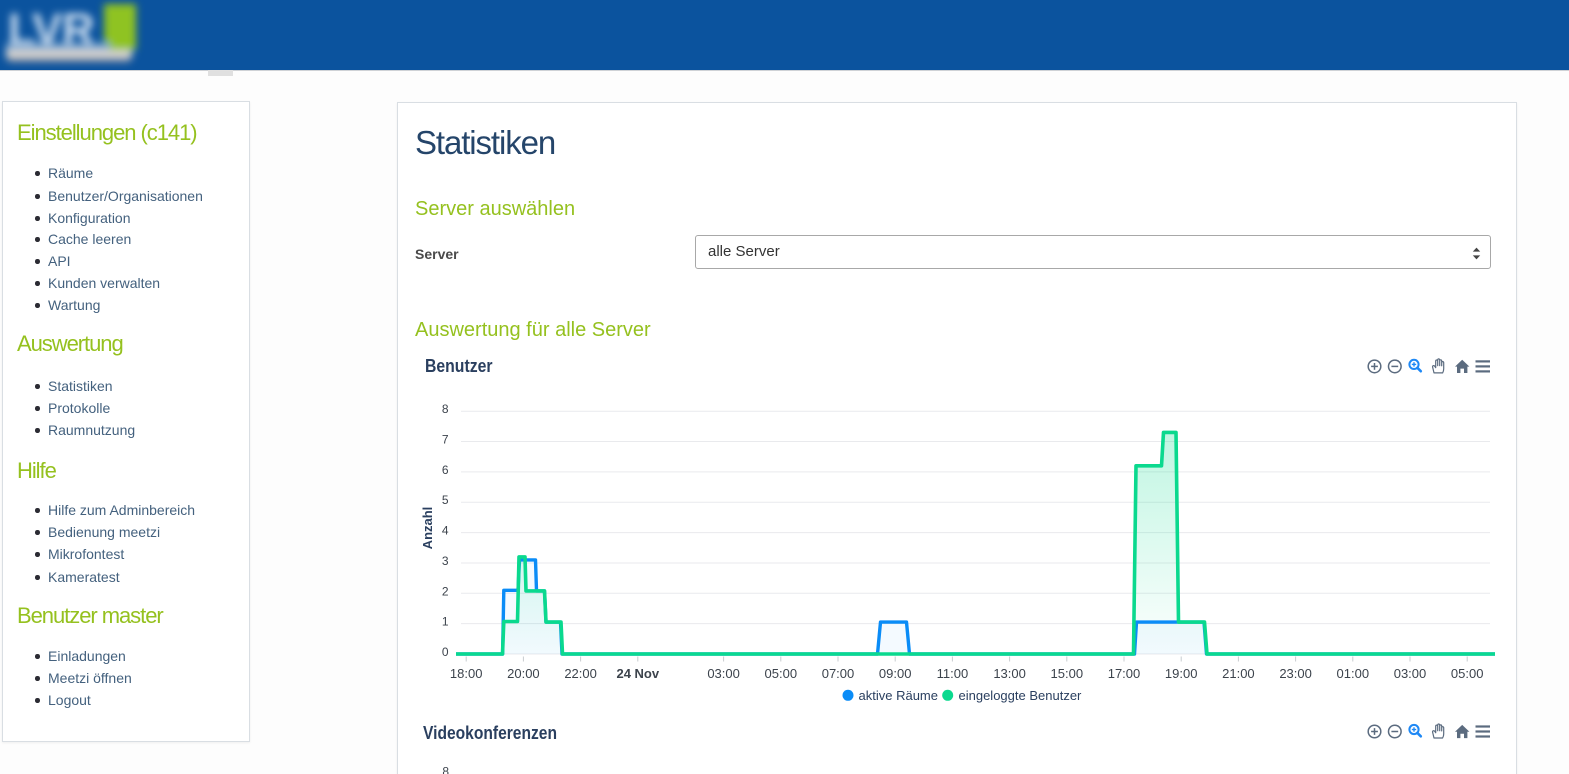 The image size is (1569, 774). Describe the element at coordinates (490, 732) in the screenshot. I see `svg-text: Videokonferenzen` at that location.